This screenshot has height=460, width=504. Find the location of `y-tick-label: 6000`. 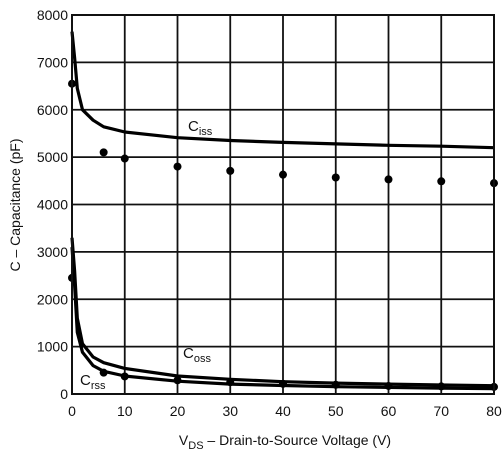

y-tick-label: 6000 is located at coordinates (52, 110).